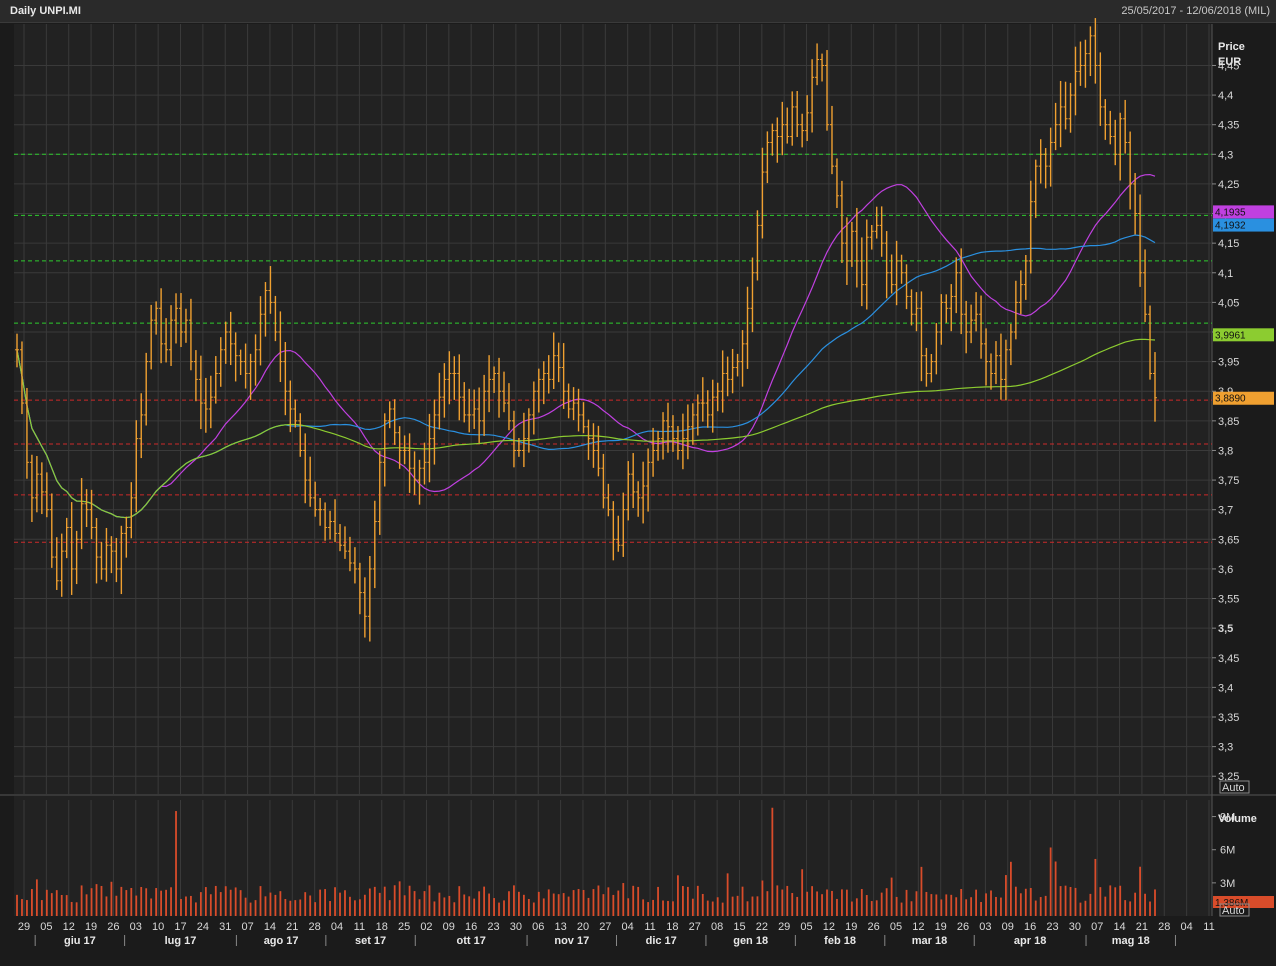  Describe the element at coordinates (1225, 748) in the screenshot. I see `y-tick-label: 3,3` at that location.